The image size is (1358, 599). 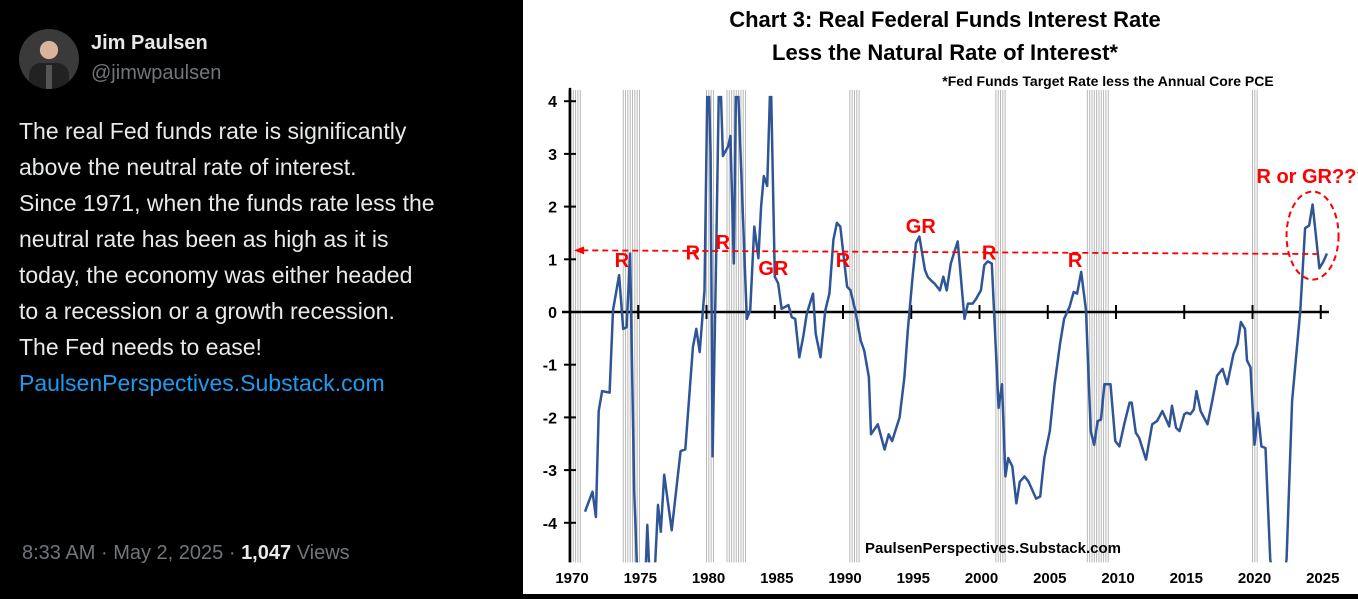 What do you see at coordinates (571, 578) in the screenshot?
I see `x-tick-label: 1970` at bounding box center [571, 578].